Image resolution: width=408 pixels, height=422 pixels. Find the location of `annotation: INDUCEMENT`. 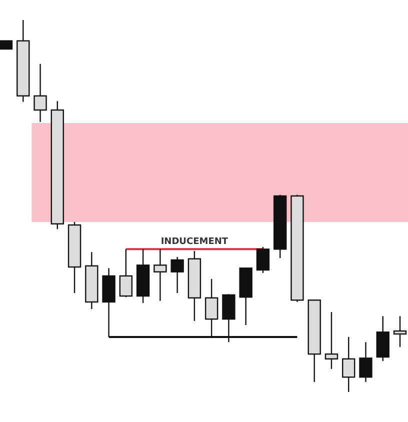

annotation: INDUCEMENT is located at coordinates (194, 242).